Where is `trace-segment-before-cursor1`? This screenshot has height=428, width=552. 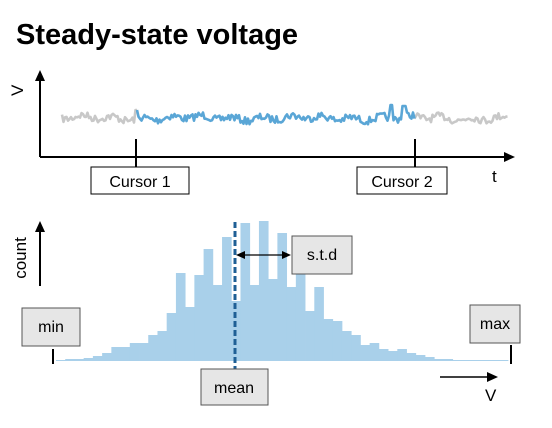
trace-segment-before-cursor1 is located at coordinates (98, 116).